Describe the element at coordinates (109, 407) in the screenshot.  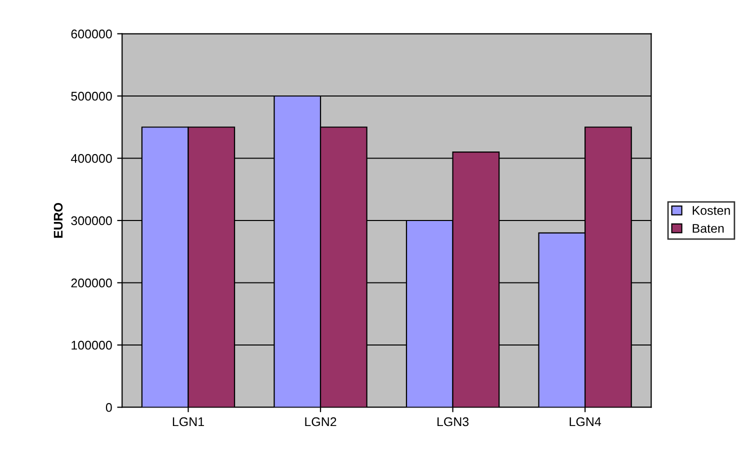
I see `y-tick-label: 0` at that location.